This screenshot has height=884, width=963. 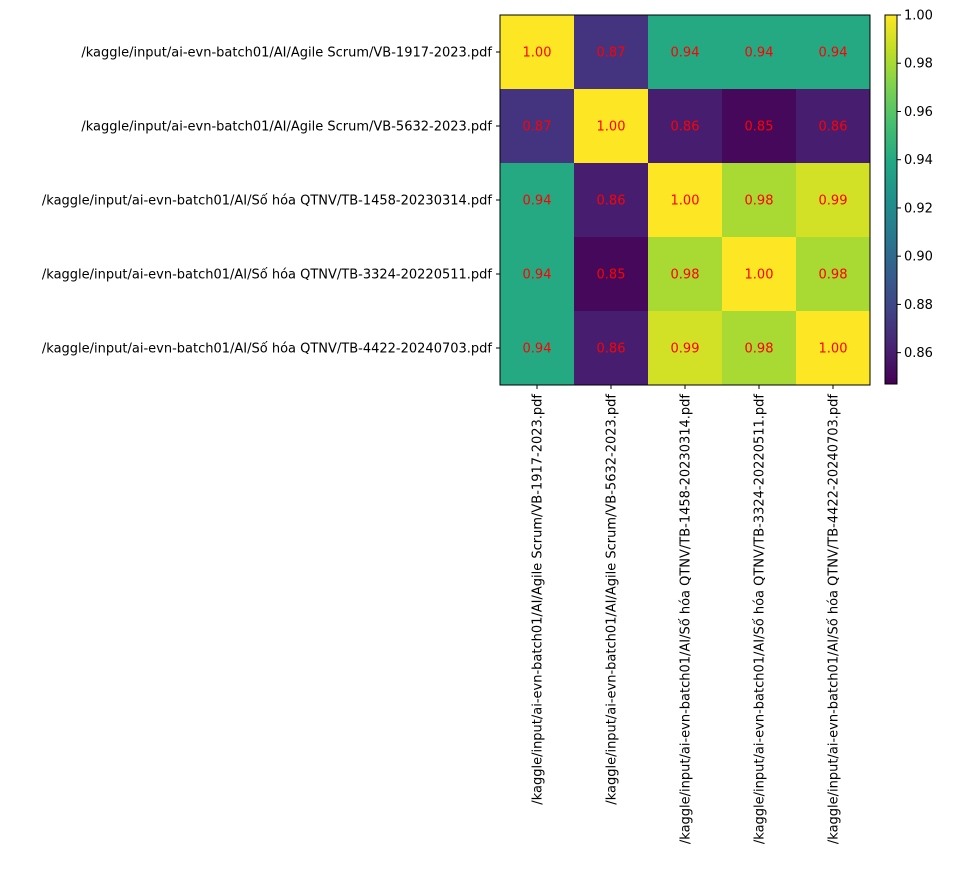 What do you see at coordinates (918, 64) in the screenshot?
I see `colorbar-tick-label: 0.98` at bounding box center [918, 64].